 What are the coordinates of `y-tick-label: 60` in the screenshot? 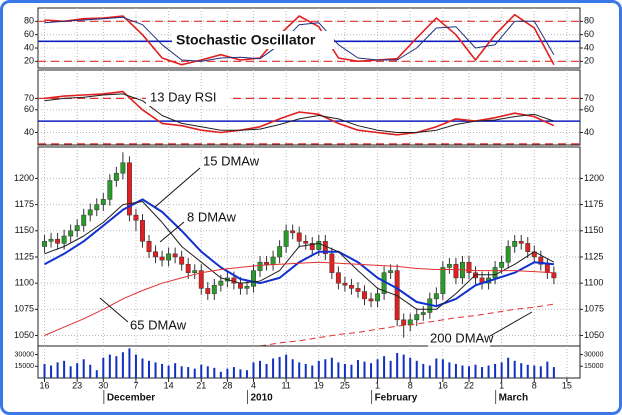 It's located at (589, 109).